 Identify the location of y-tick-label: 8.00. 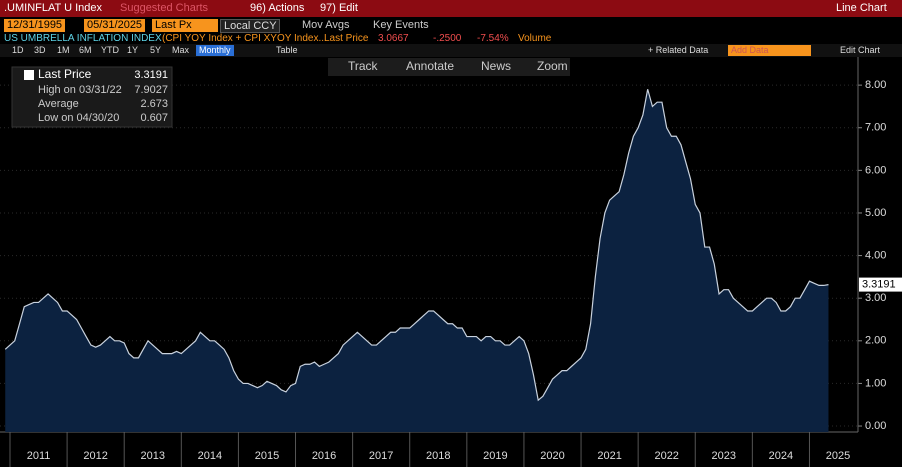
(875, 85).